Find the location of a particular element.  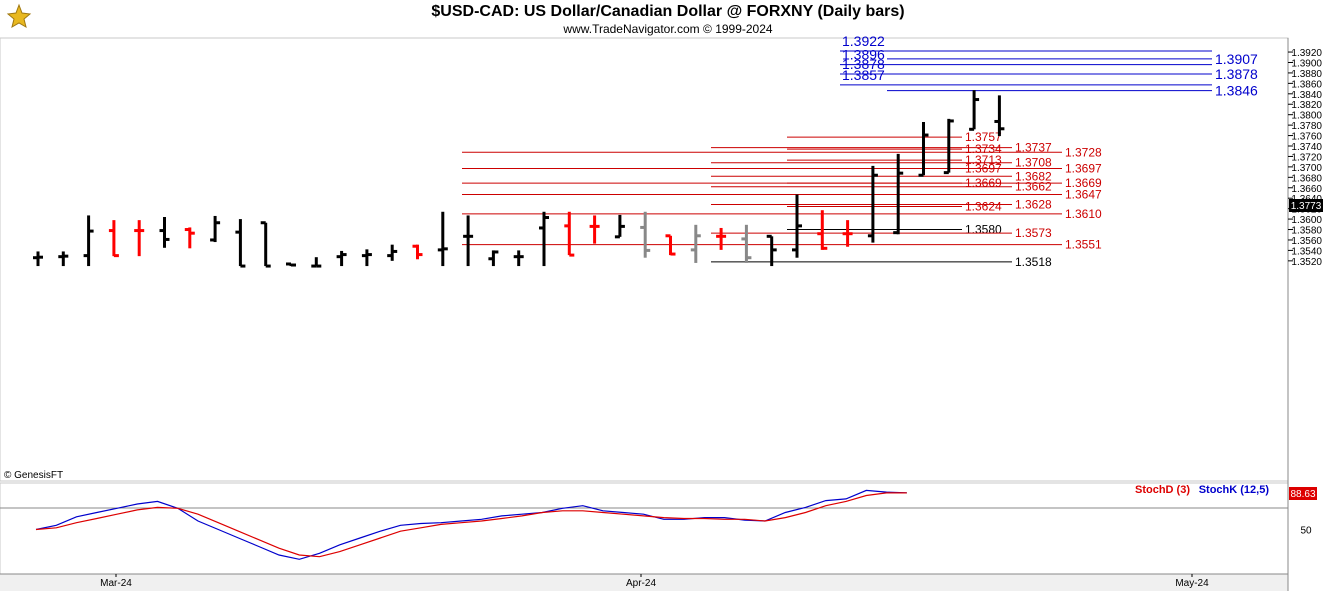

level-label: 1.3907 is located at coordinates (1236, 59).